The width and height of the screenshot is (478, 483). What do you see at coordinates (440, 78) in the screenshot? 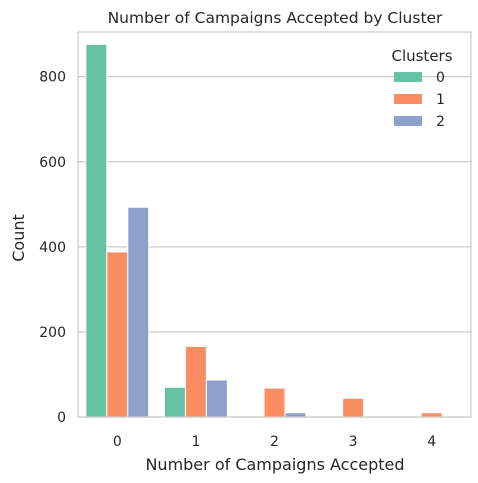
I see `legend-label: 0` at bounding box center [440, 78].